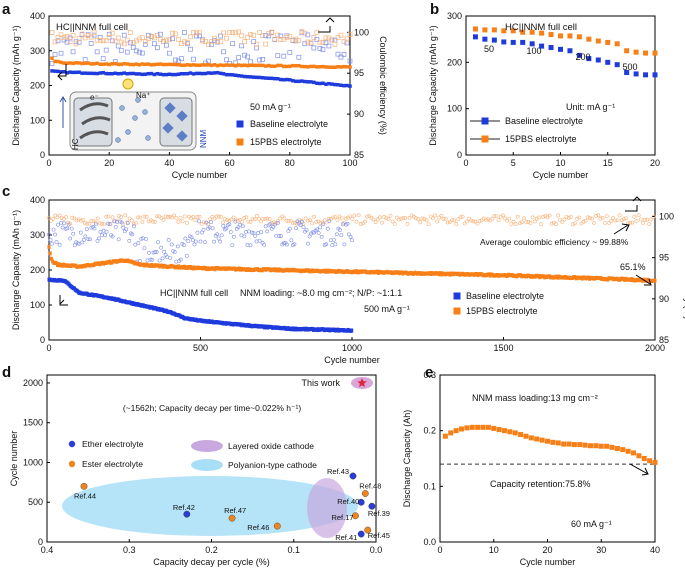 This screenshot has height=570, width=685. What do you see at coordinates (6, 191) in the screenshot?
I see `panel-letter: c` at bounding box center [6, 191].